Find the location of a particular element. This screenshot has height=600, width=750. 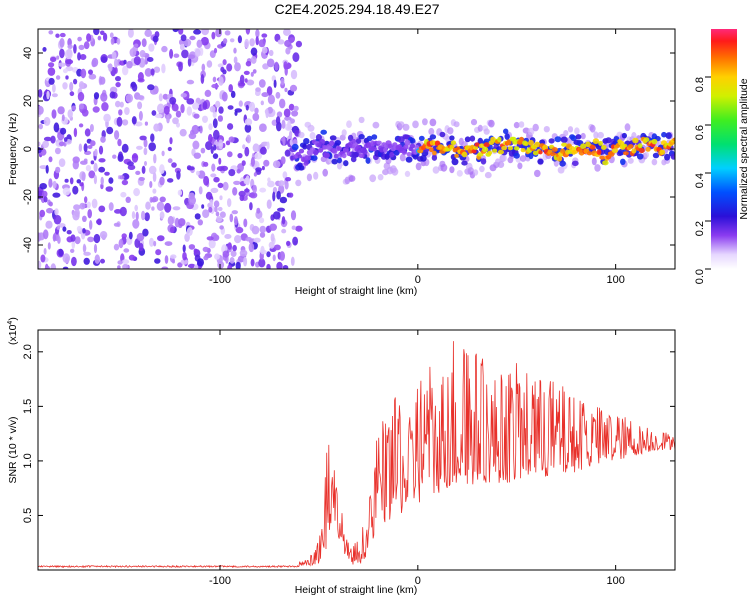

snr-ytick-label: 1.5 is located at coordinates (28, 406).